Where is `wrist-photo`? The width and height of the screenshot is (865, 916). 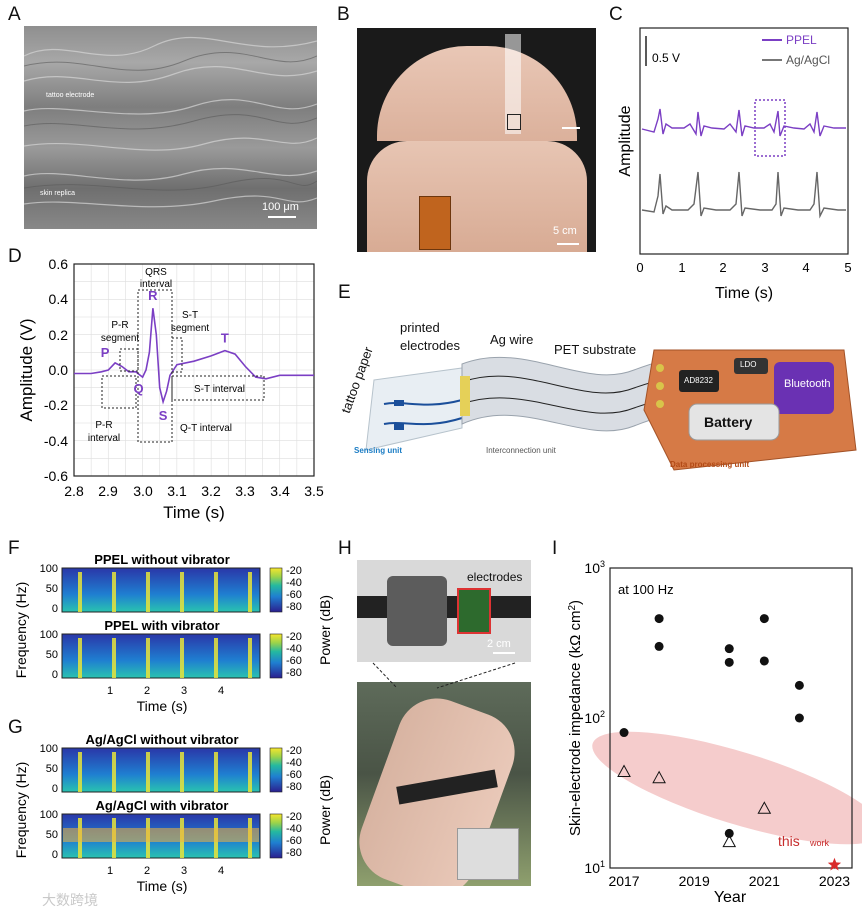
wrist-photo is located at coordinates (444, 784).